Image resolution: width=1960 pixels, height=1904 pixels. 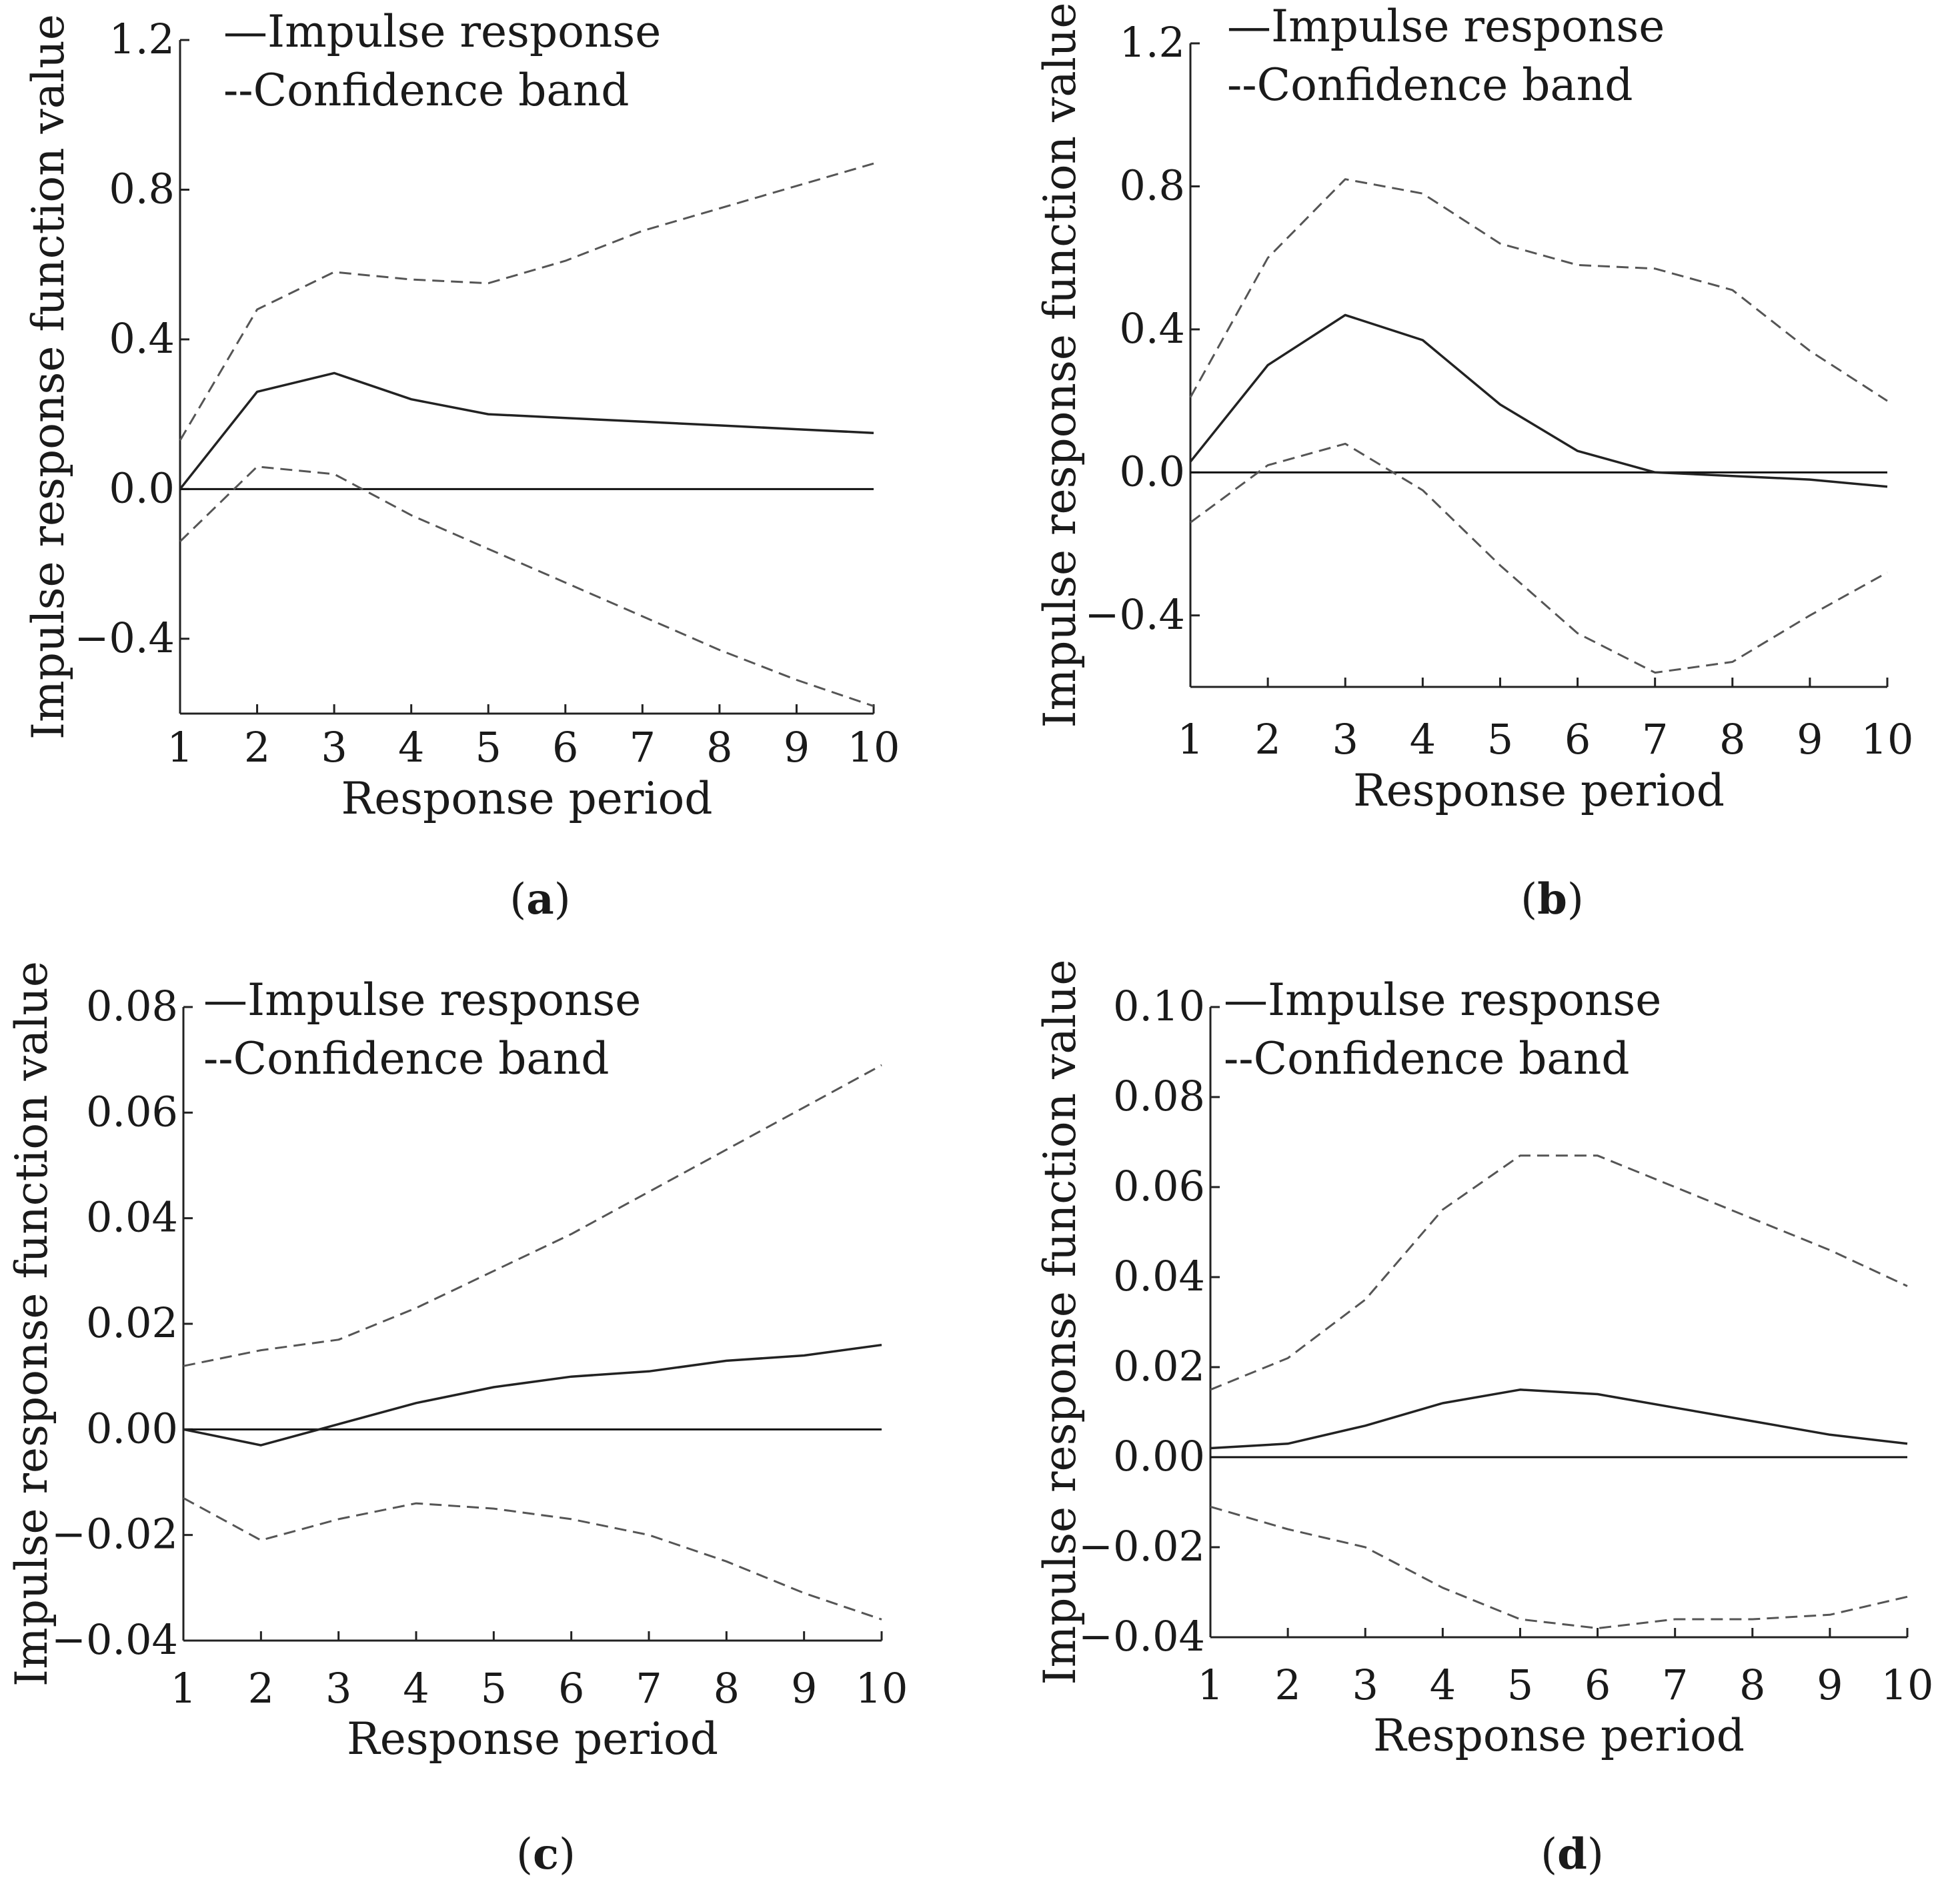 What do you see at coordinates (1159, 1096) in the screenshot?
I see `y-tick-label: 0.08` at bounding box center [1159, 1096].